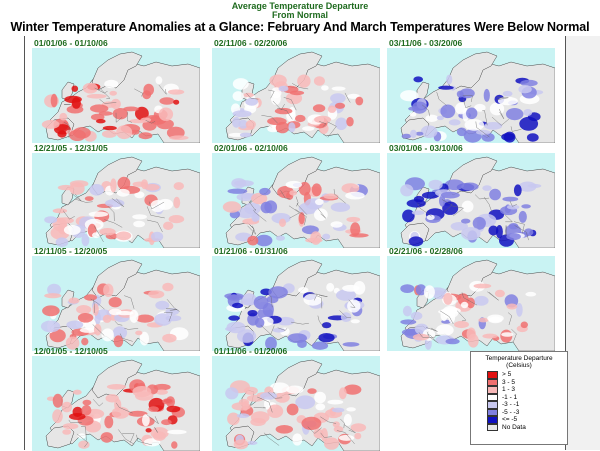 This screenshot has width=600, height=451. What do you see at coordinates (583, 243) in the screenshot?
I see `sidebar` at bounding box center [583, 243].